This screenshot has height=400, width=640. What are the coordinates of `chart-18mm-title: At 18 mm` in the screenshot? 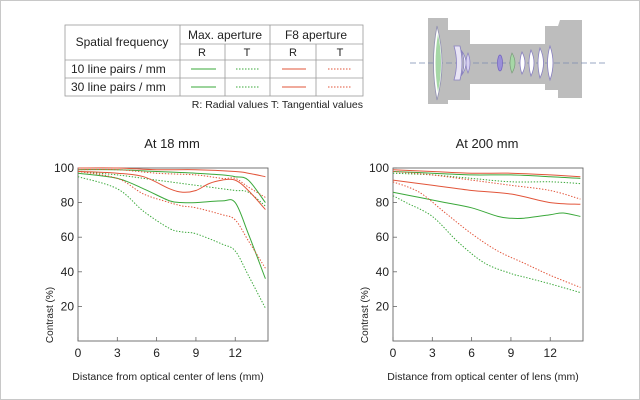 It's located at (172, 143).